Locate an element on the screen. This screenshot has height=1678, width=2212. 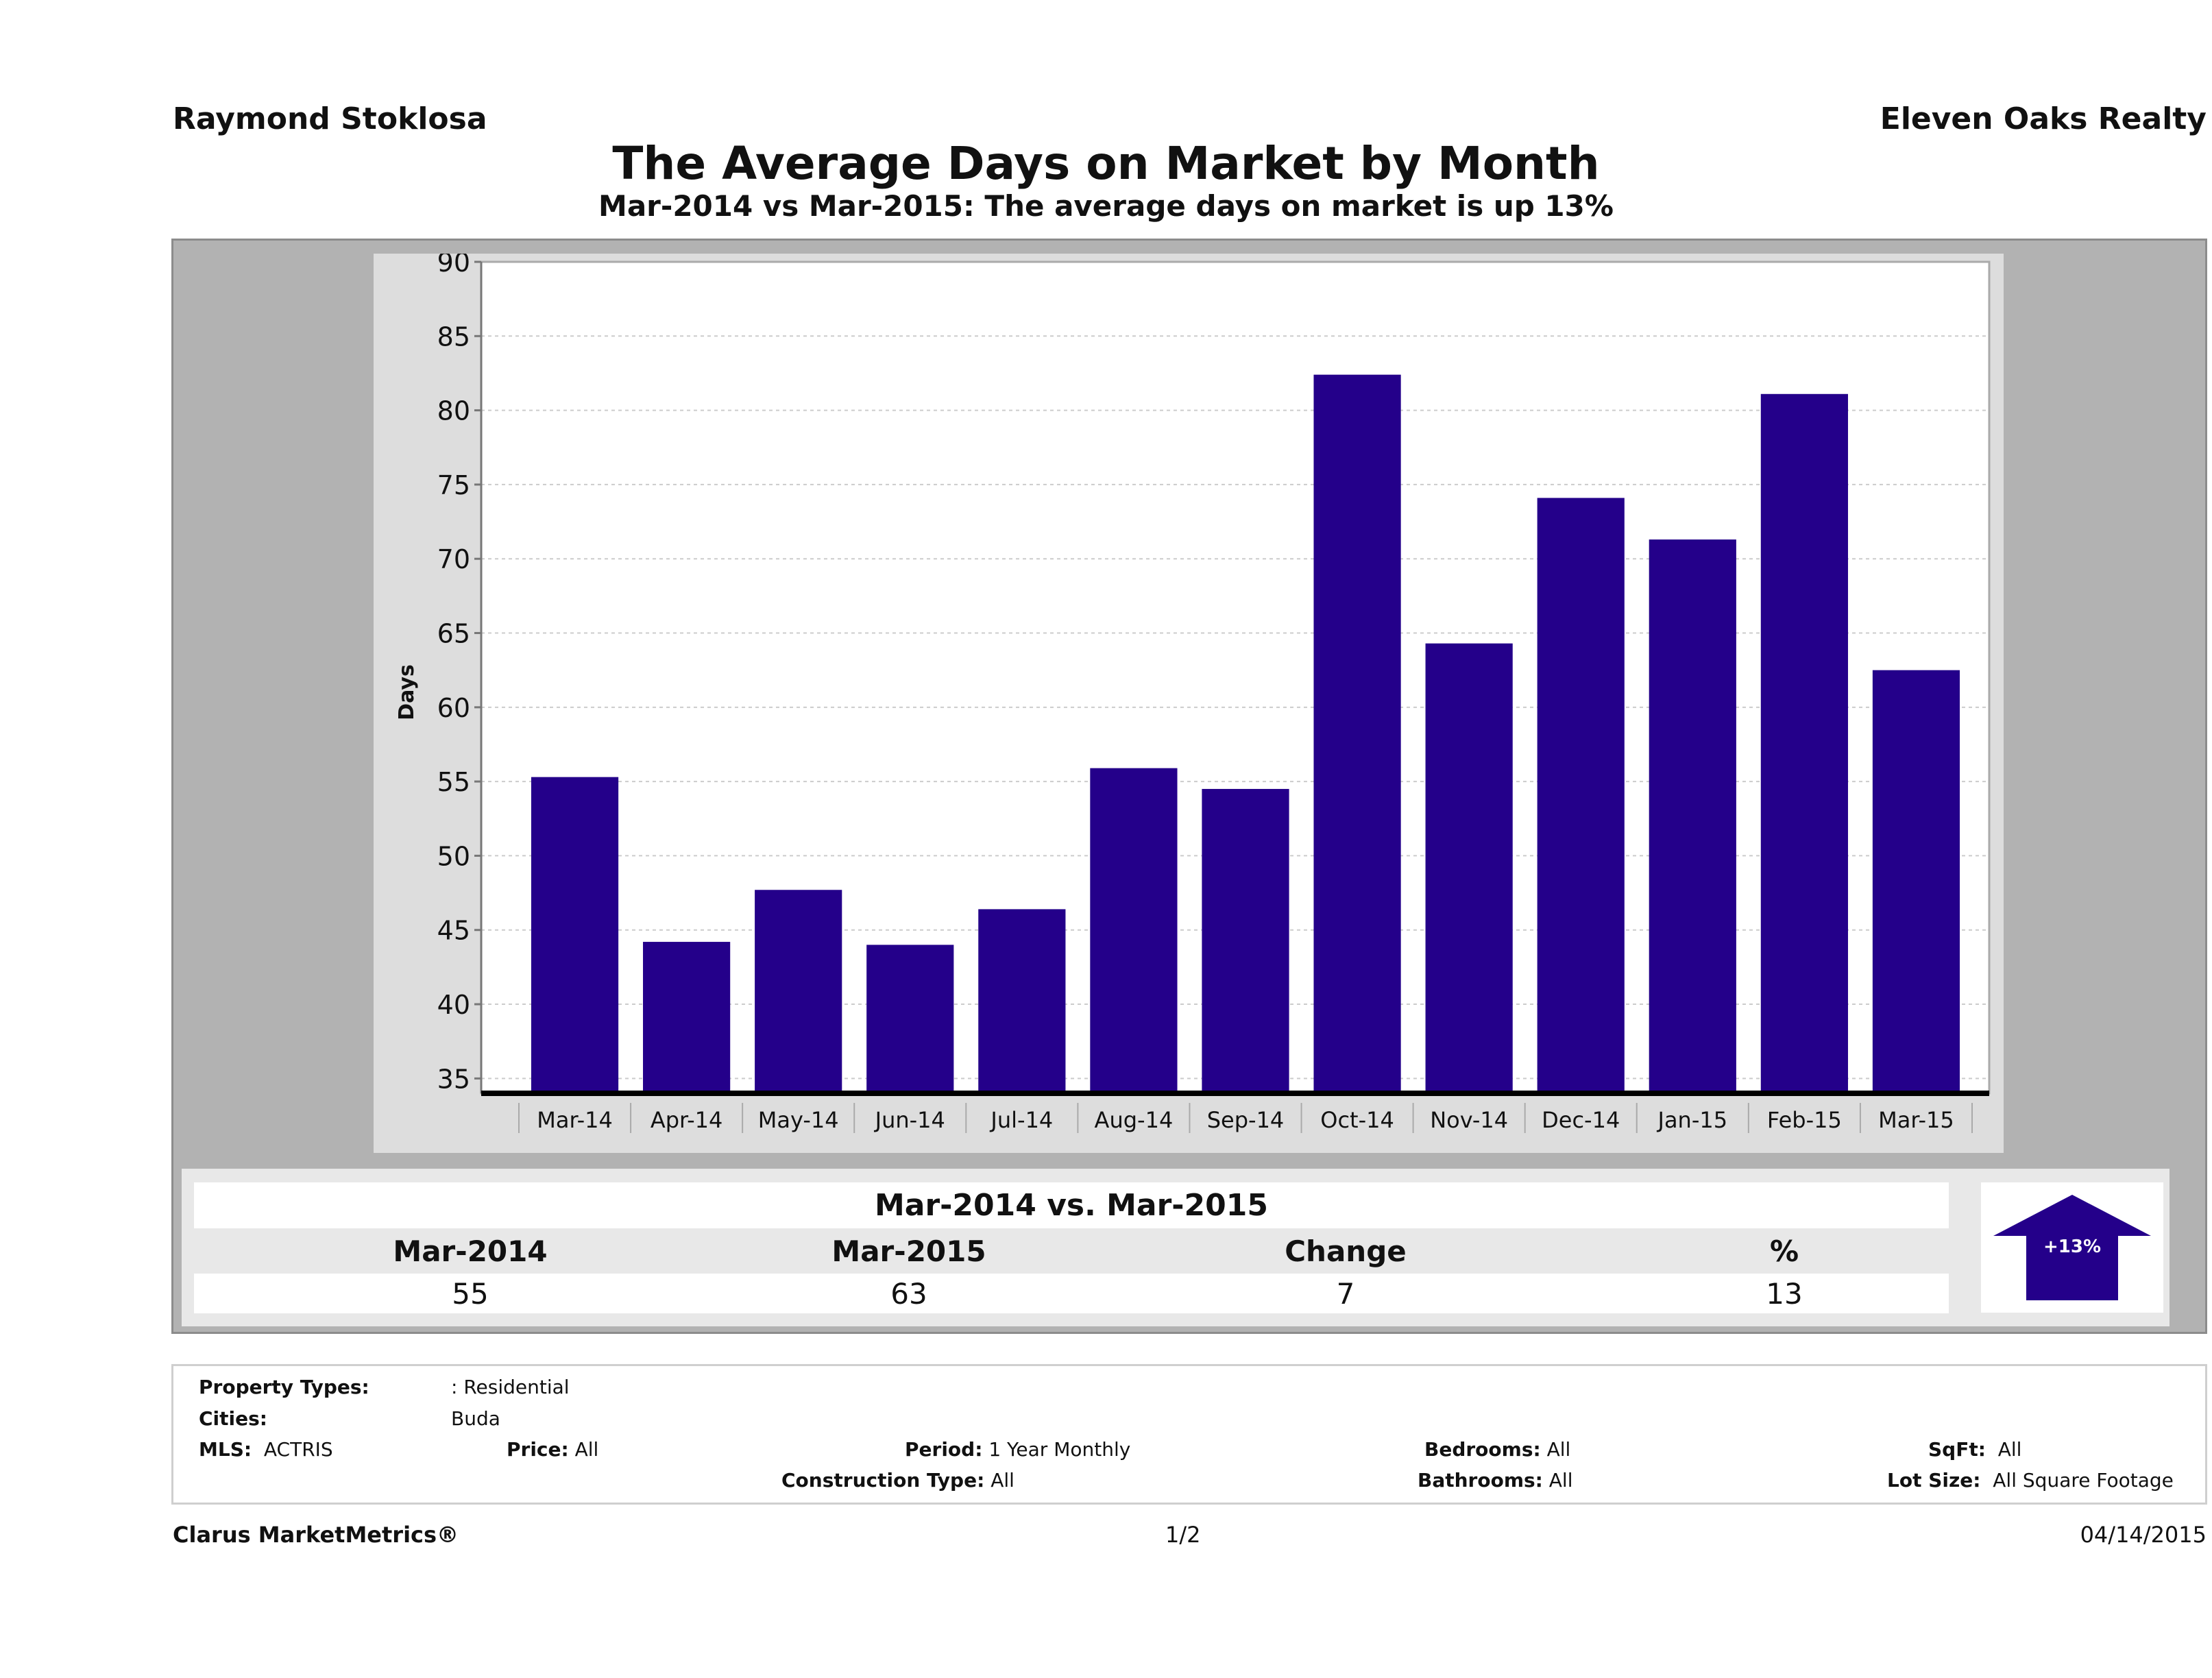
summary-value-cell: 63 is located at coordinates (908, 1293).